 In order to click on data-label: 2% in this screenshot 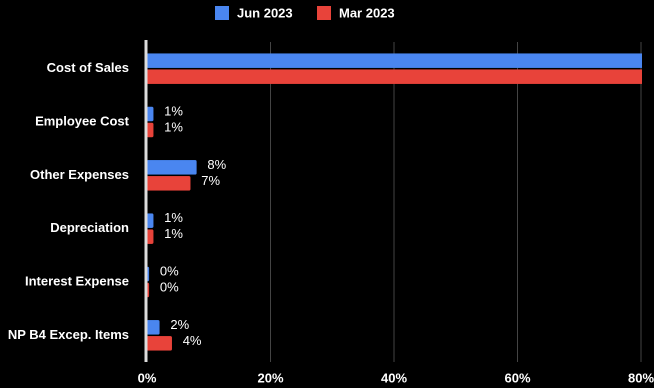, I will do `click(179, 324)`.